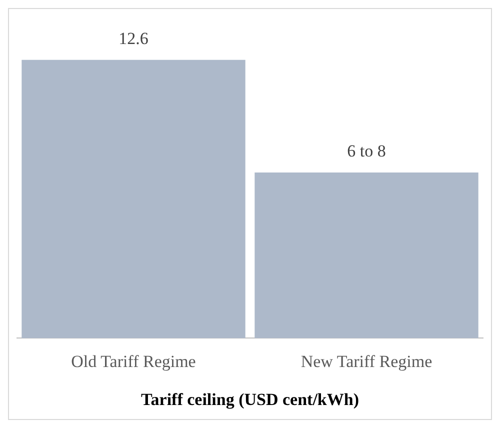 This screenshot has height=428, width=500. Describe the element at coordinates (366, 361) in the screenshot. I see `x-tick-label: New Tariff Regime` at that location.